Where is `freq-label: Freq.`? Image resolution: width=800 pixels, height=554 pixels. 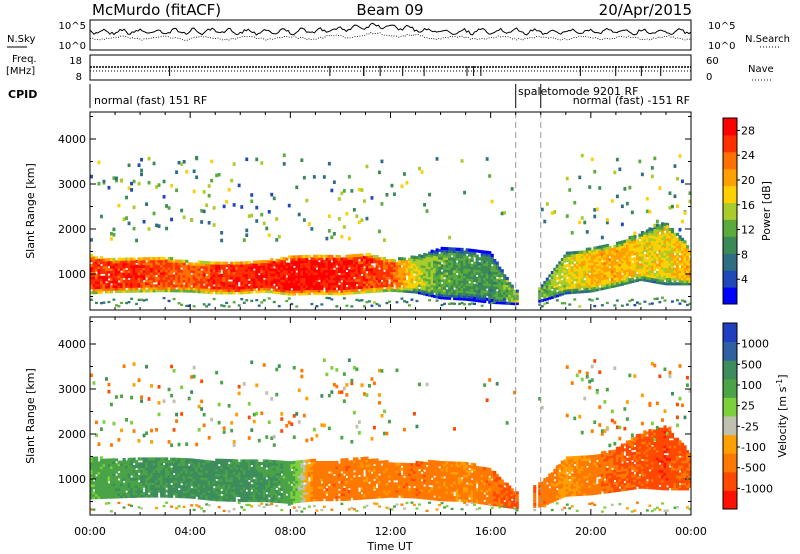
freq-label: Freq. is located at coordinates (24, 59).